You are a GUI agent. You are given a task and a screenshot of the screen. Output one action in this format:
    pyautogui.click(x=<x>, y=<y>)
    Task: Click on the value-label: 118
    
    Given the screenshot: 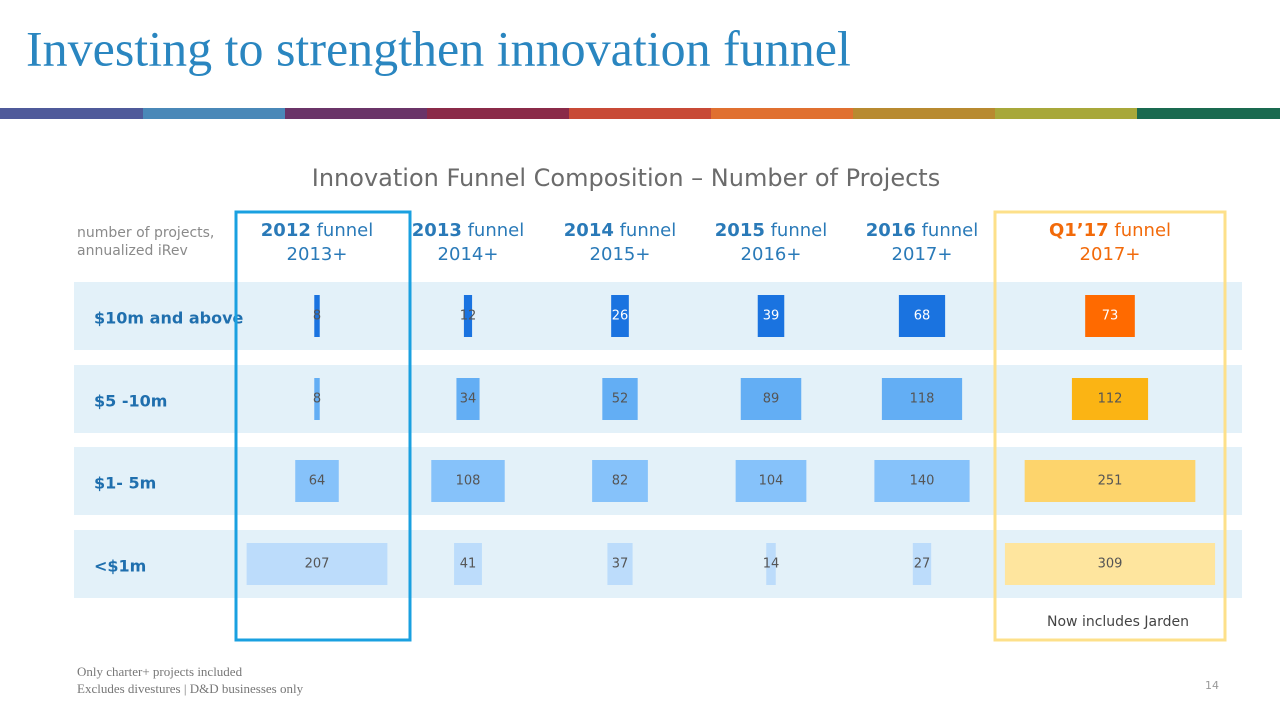 What is the action you would take?
    pyautogui.click(x=922, y=399)
    